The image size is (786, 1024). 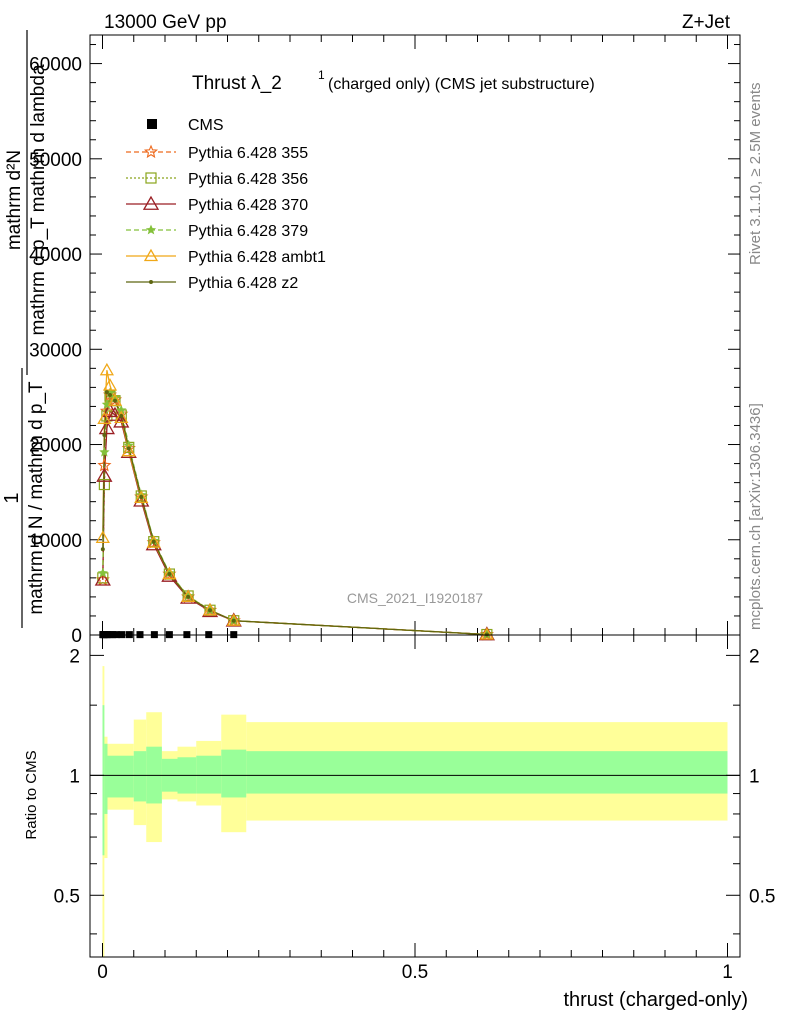 What do you see at coordinates (74, 776) in the screenshot?
I see `ratio-y-tick-label: 1` at bounding box center [74, 776].